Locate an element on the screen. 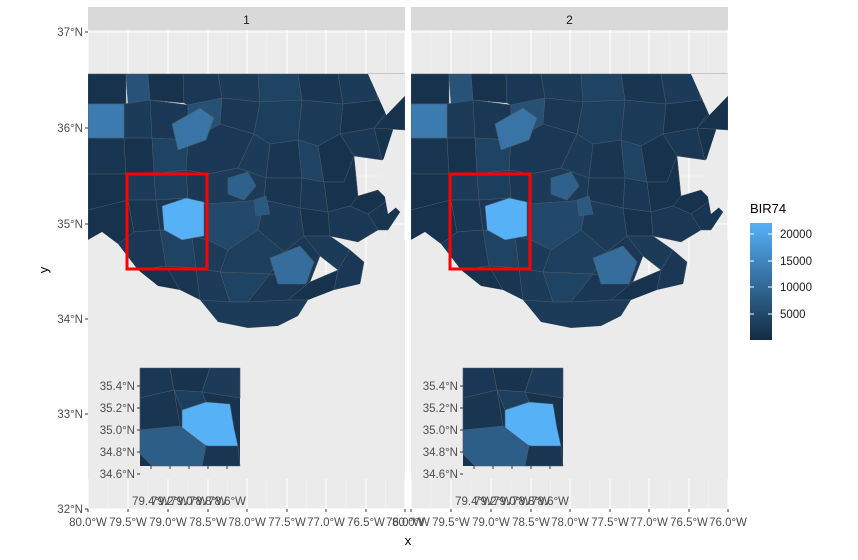  x-tick-label: 79.5°W is located at coordinates (128, 523).